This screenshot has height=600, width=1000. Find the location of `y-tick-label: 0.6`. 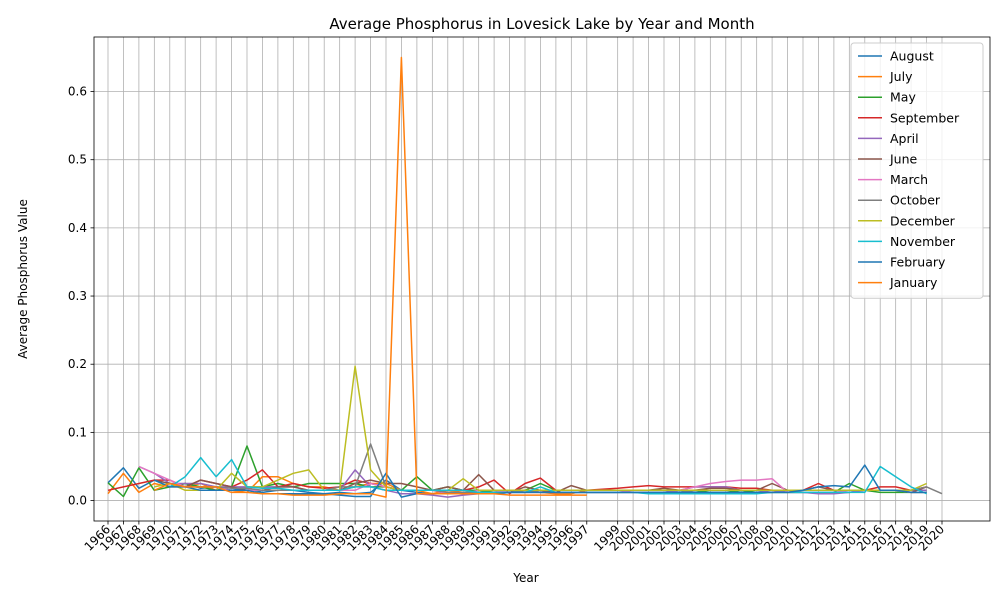

y-tick-label: 0.6 is located at coordinates (77, 92).